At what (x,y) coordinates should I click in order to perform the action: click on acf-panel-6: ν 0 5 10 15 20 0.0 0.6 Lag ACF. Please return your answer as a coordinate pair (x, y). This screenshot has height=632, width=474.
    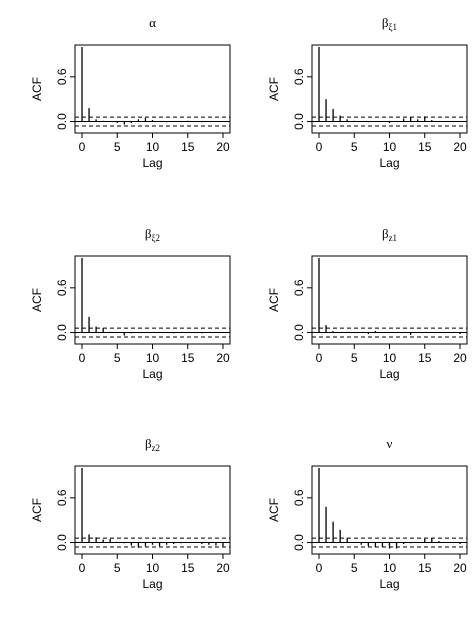
    Looking at the image, I should click on (367, 513).